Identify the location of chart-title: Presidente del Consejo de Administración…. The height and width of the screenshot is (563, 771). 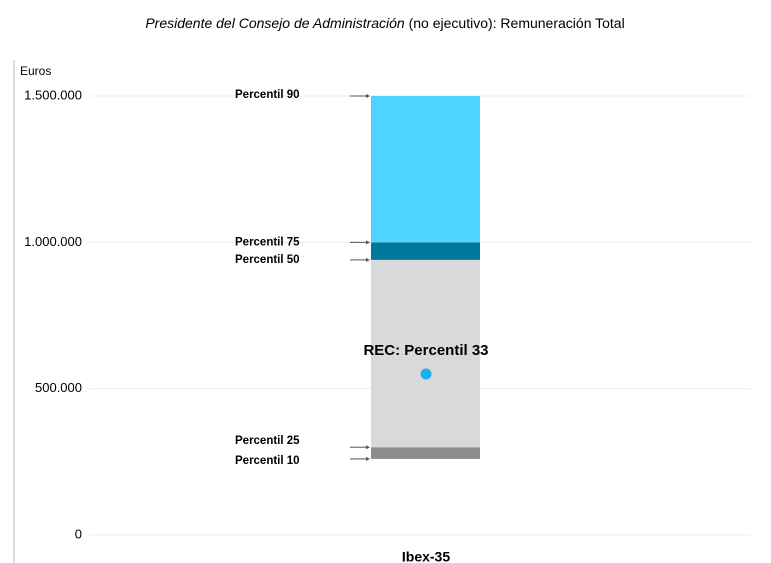
(384, 23).